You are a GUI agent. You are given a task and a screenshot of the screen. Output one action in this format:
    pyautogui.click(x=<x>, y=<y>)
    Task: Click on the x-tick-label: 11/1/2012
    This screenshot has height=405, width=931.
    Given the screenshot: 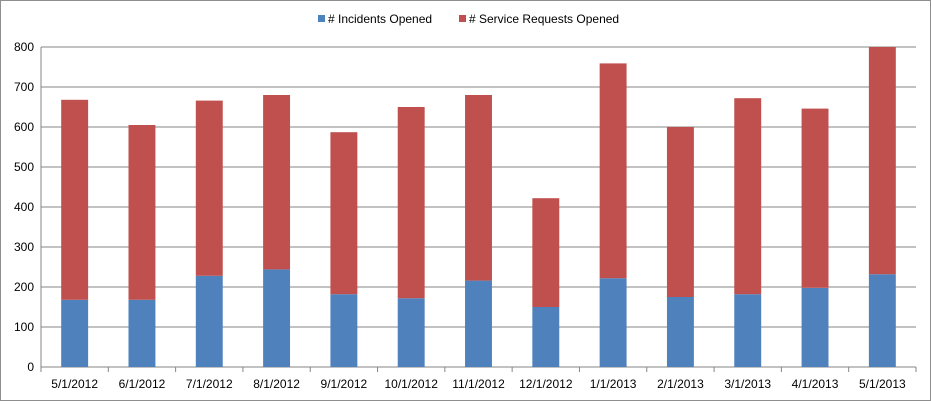 What is the action you would take?
    pyautogui.click(x=478, y=384)
    